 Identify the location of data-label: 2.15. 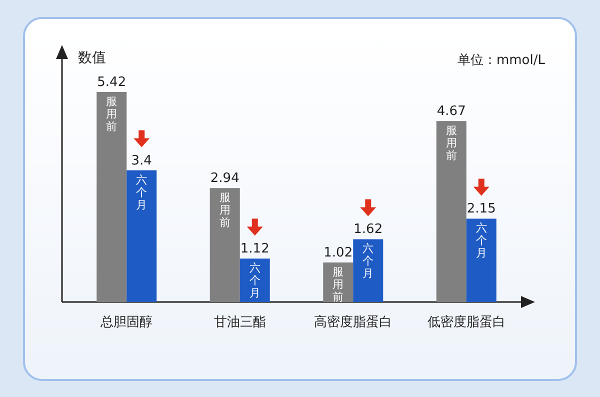
(481, 209).